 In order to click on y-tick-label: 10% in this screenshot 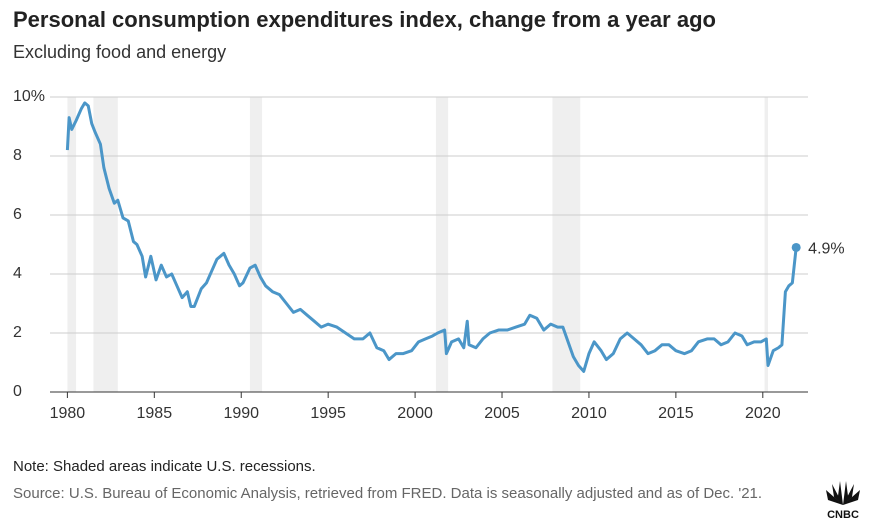, I will do `click(29, 96)`.